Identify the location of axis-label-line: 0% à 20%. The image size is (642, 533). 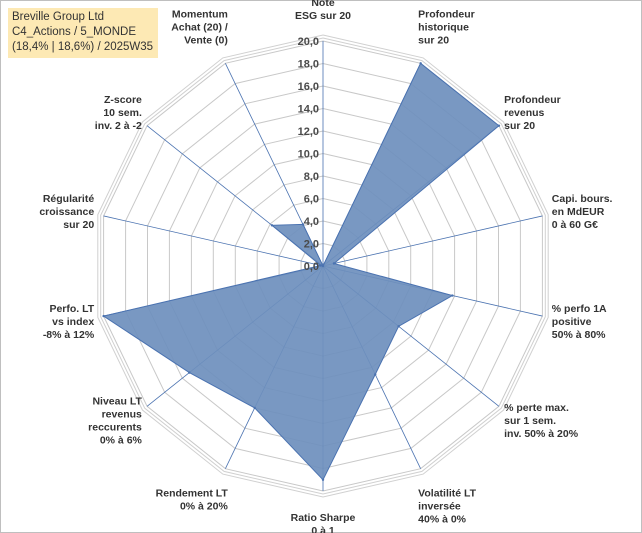
(204, 507).